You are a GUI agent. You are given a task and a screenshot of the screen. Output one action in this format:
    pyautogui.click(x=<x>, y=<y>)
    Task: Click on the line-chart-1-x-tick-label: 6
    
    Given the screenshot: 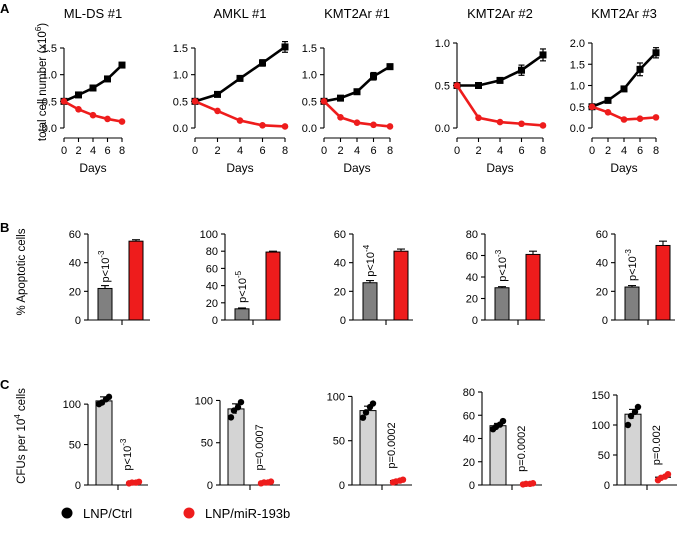 What is the action you would take?
    pyautogui.click(x=107, y=151)
    